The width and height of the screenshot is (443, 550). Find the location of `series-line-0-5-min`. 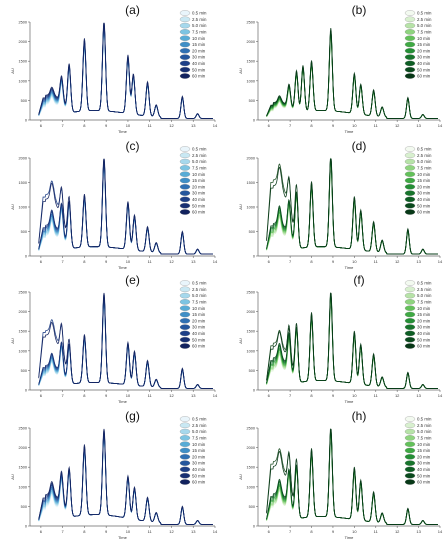

series-line-0-5-min is located at coordinates (352, 209).